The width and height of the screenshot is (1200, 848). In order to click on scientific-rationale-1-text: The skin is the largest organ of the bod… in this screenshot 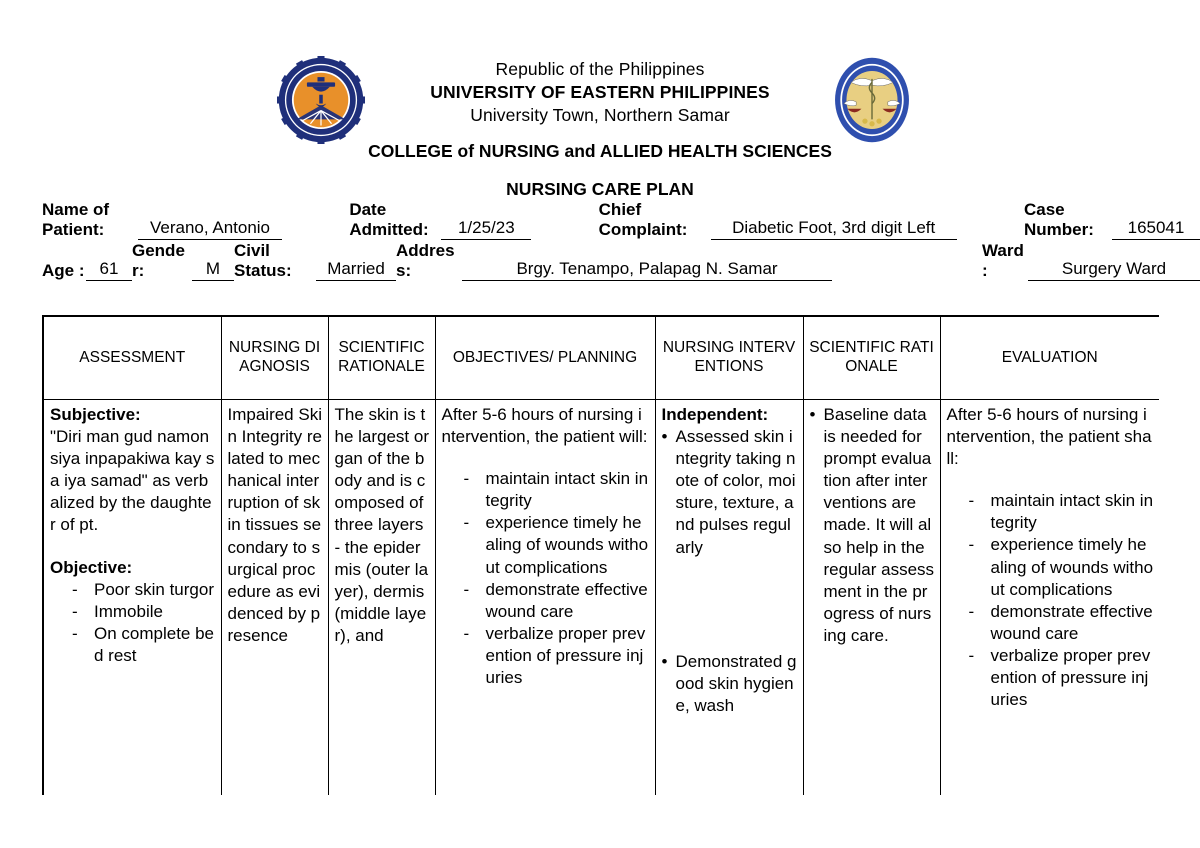, I will do `click(382, 525)`.